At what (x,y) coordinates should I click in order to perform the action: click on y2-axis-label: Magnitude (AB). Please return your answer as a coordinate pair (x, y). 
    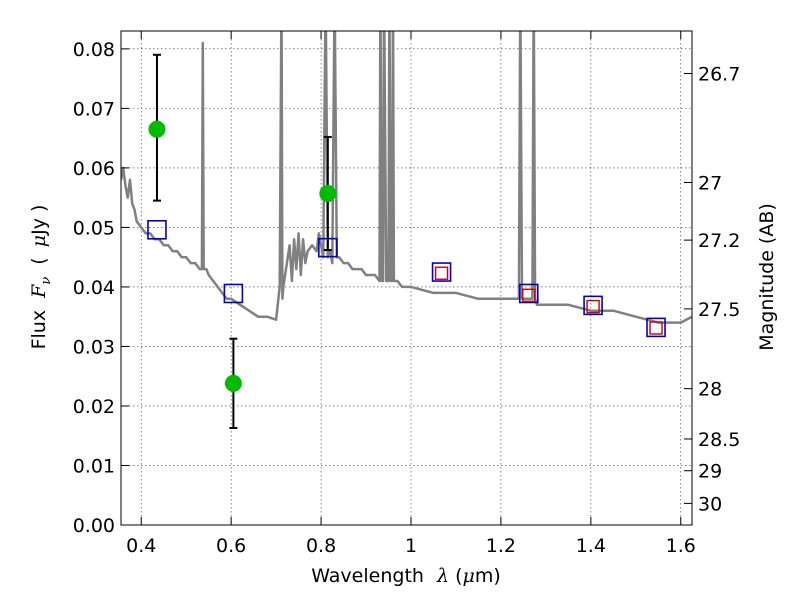
    Looking at the image, I should click on (767, 277).